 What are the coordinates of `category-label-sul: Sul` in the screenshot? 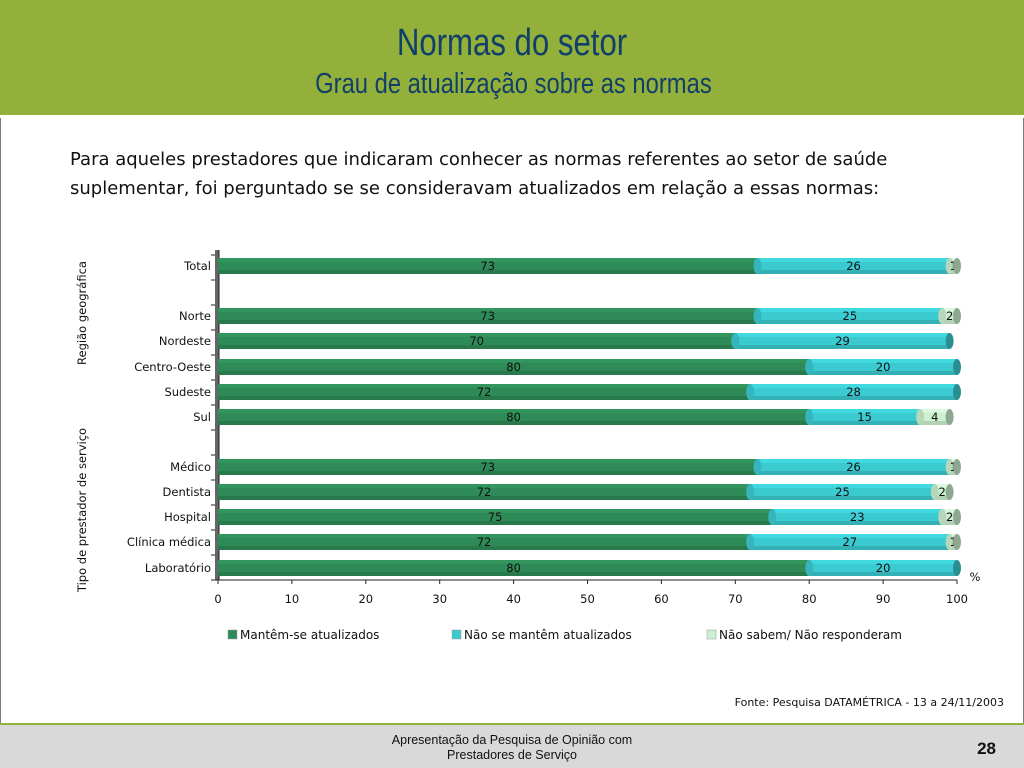 It's located at (202, 417).